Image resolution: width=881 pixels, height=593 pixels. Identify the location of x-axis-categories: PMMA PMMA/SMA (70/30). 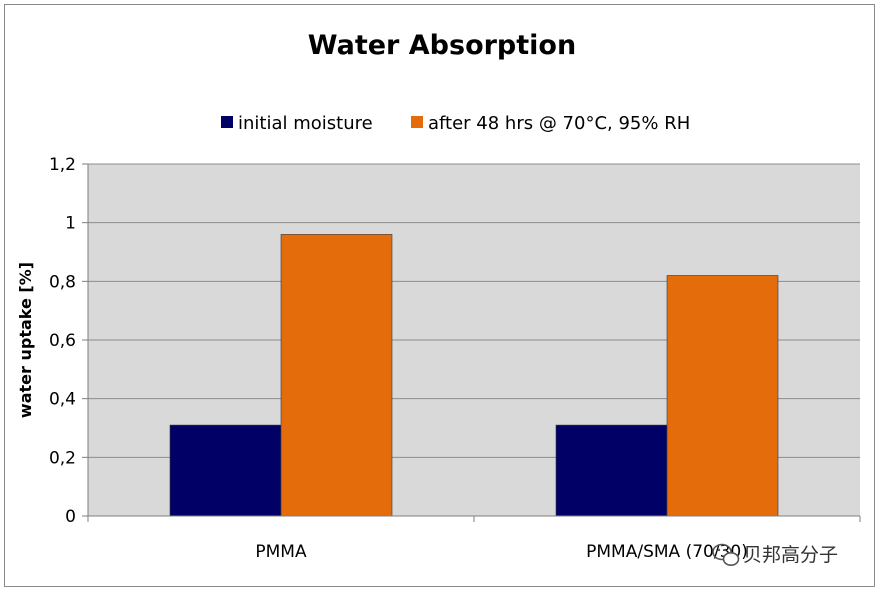
(501, 552).